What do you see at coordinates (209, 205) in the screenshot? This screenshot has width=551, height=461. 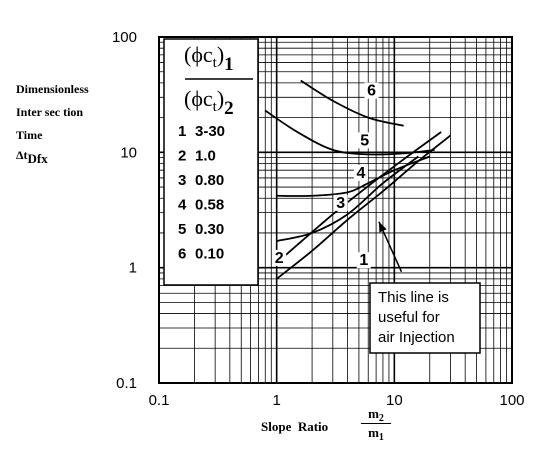 I see `legend-entry-value: 0.58` at bounding box center [209, 205].